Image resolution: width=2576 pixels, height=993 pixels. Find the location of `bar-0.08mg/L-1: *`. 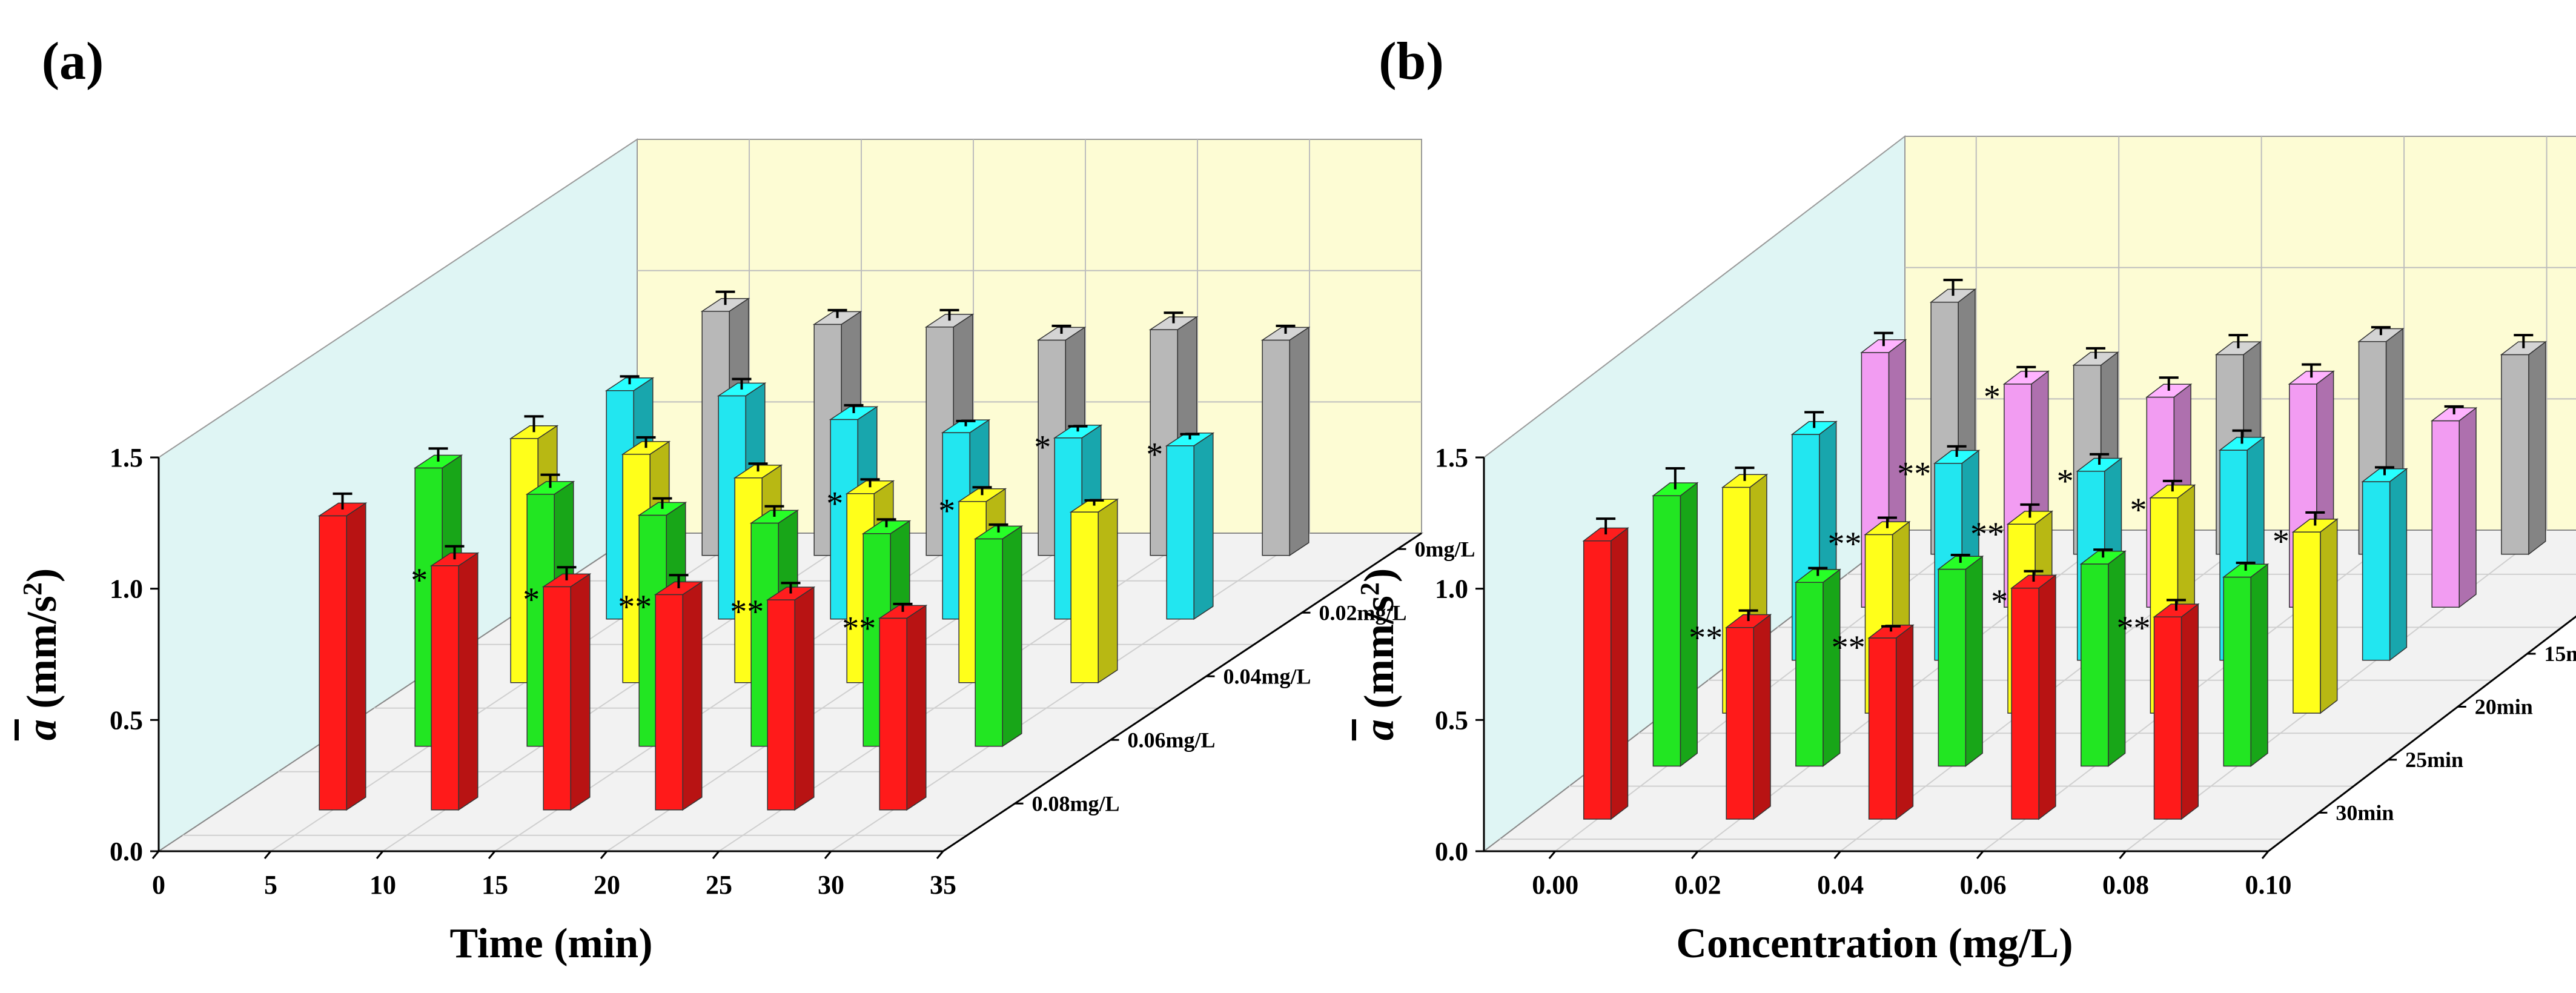

bar-0.08mg/L-1: * is located at coordinates (445, 678).